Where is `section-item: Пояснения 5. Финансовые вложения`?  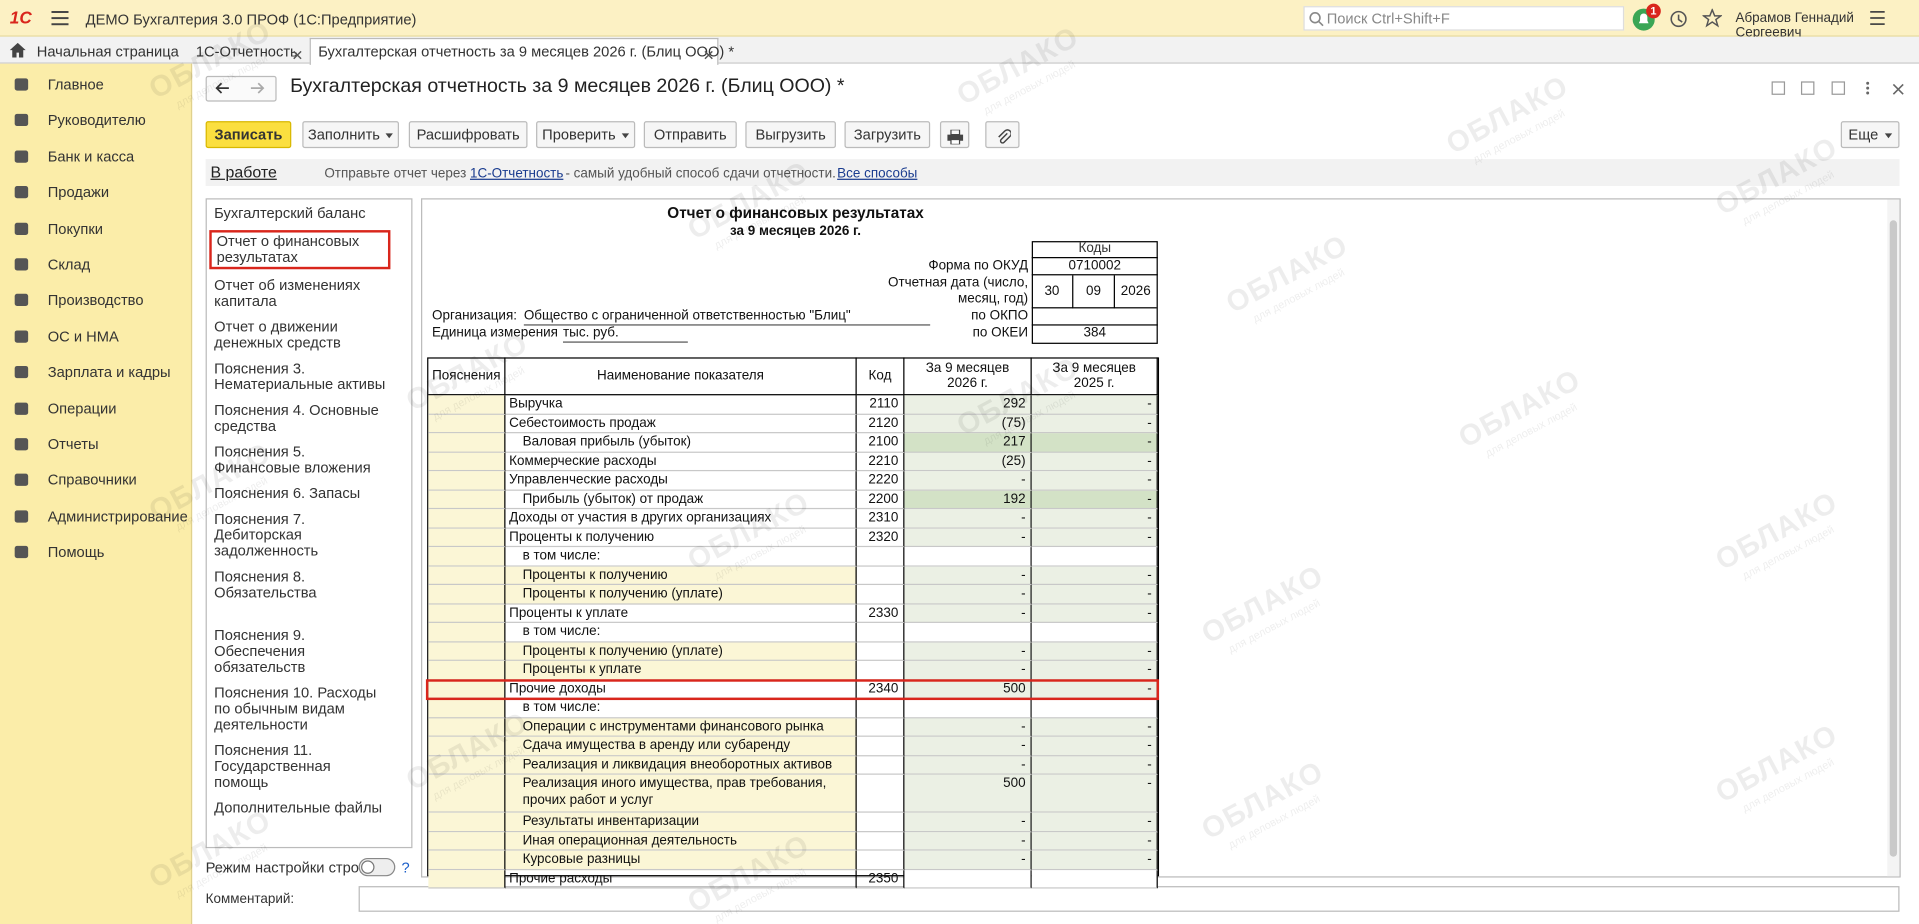
section-item: Пояснения 5. Финансовые вложения is located at coordinates (292, 460).